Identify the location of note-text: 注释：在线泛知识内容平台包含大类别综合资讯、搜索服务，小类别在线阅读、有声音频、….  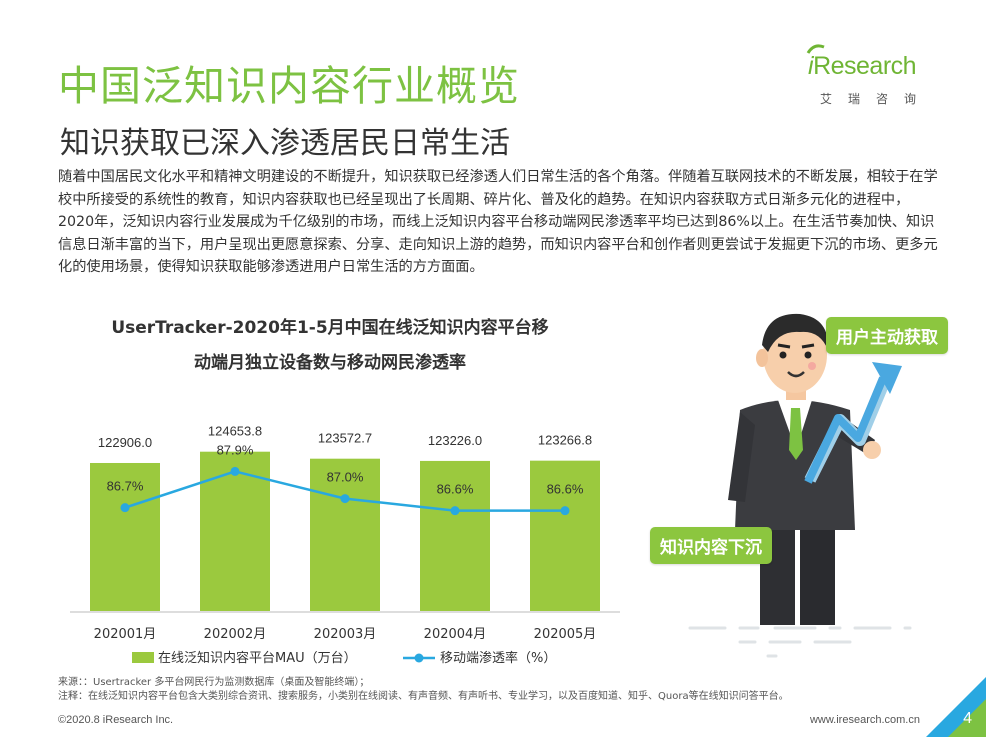
(423, 696).